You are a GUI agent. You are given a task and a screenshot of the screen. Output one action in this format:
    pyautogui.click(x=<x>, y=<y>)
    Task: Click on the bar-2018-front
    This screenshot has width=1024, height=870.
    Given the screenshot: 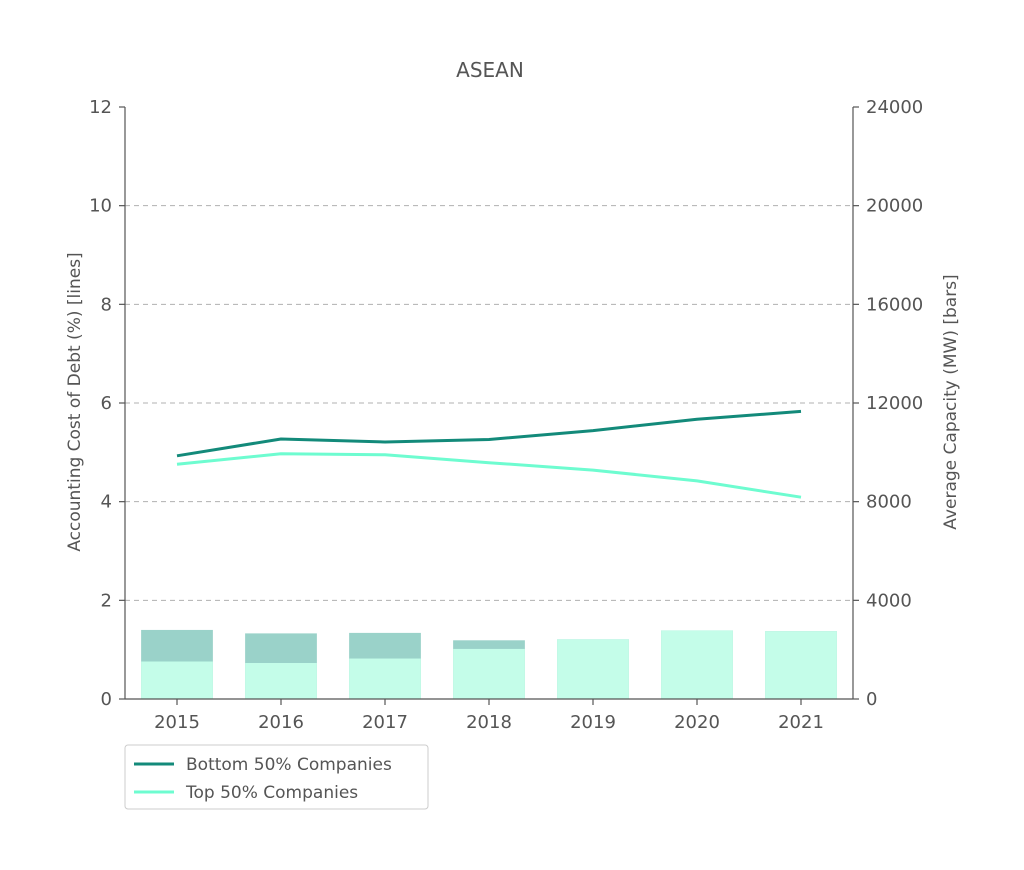 What is the action you would take?
    pyautogui.click(x=489, y=673)
    